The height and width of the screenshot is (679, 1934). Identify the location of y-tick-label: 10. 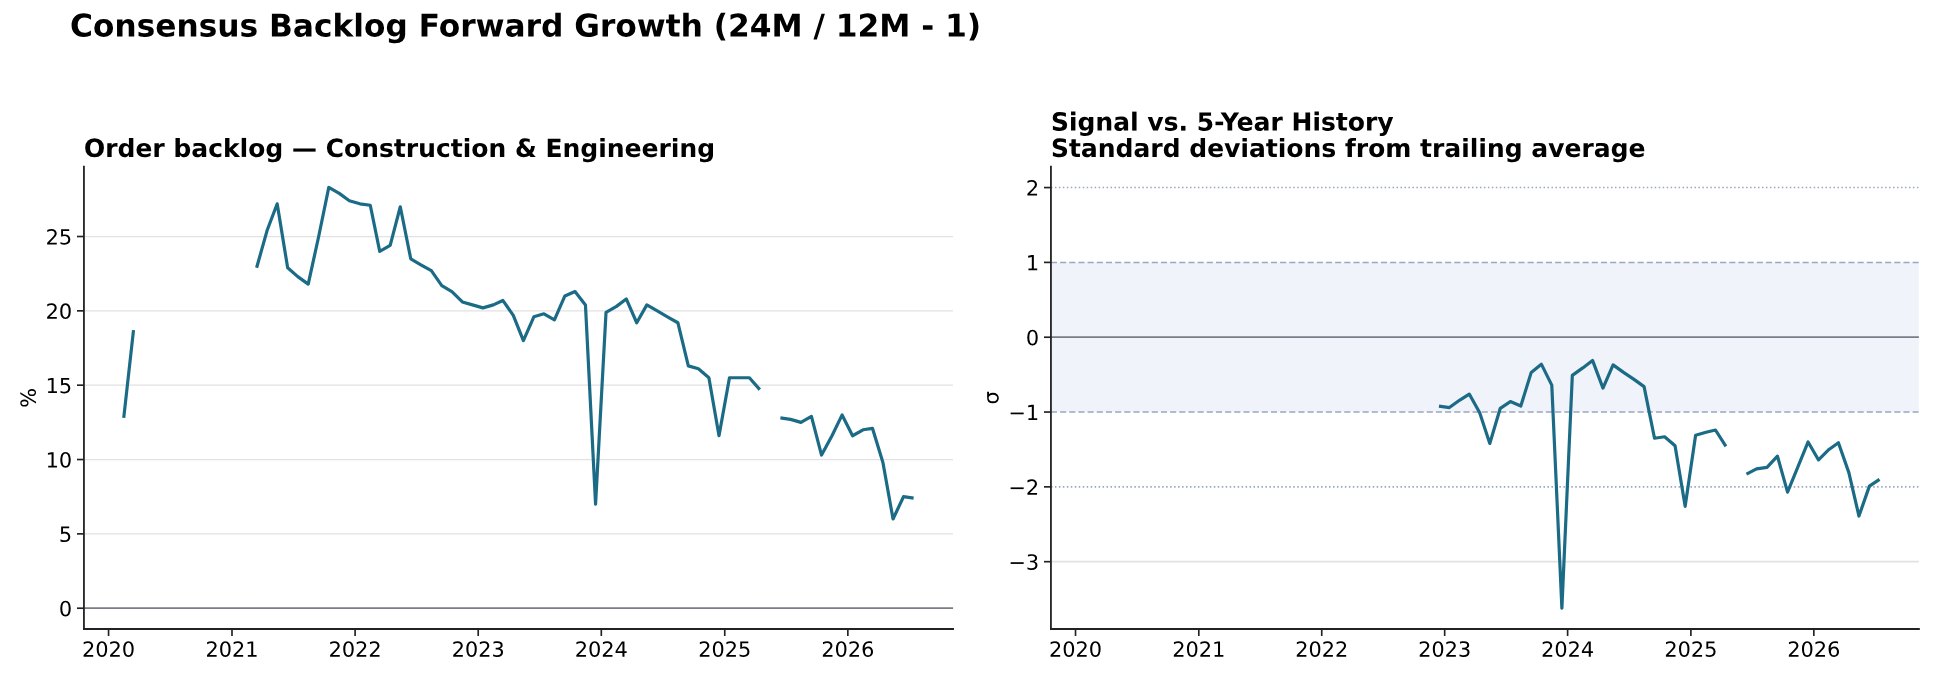
(59, 459).